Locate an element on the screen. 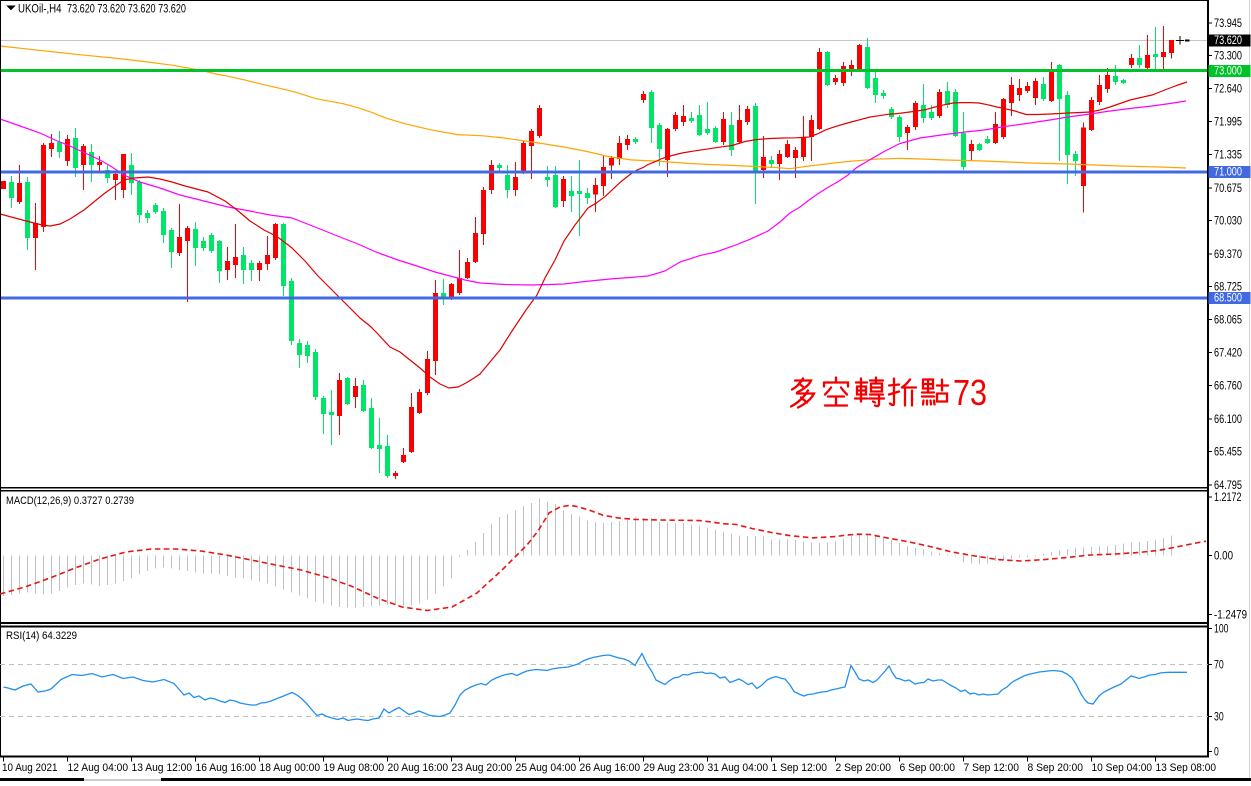 The image size is (1251, 786). svg-text: 1 Sep 12:00 is located at coordinates (800, 768).